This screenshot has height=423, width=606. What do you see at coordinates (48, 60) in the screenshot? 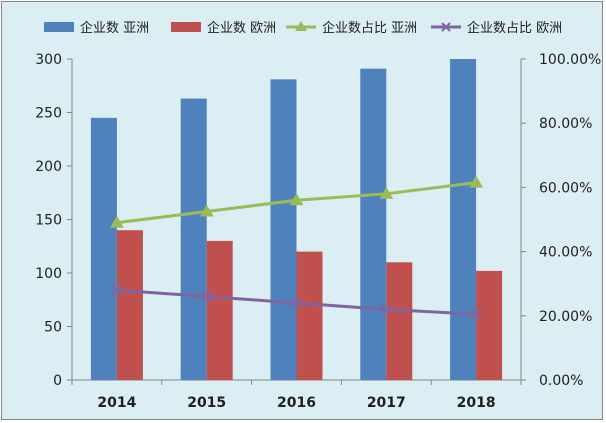
I see `y-left-tick-label: 300` at bounding box center [48, 60].